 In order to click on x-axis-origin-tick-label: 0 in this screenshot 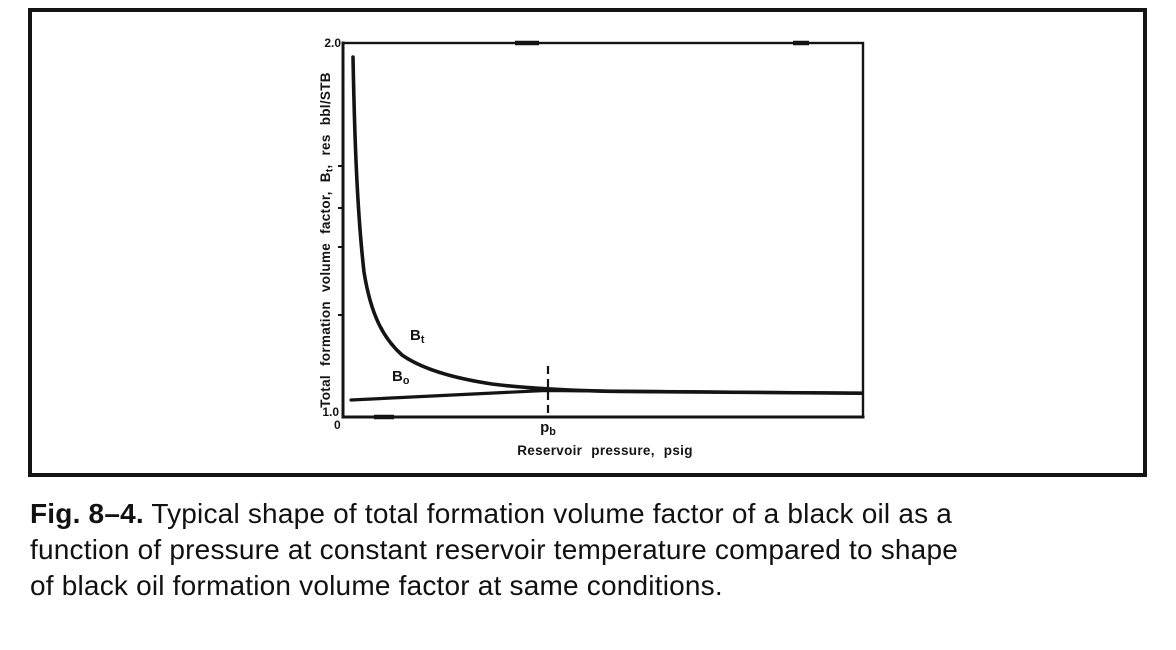, I will do `click(337, 425)`.